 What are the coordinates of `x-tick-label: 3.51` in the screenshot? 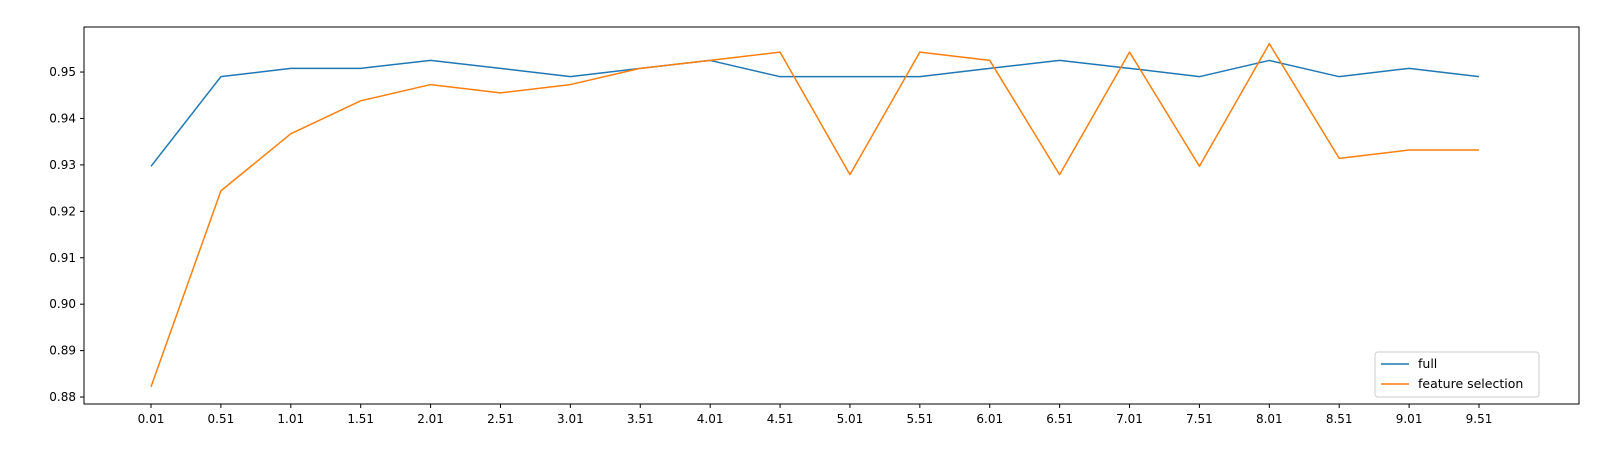 It's located at (640, 419).